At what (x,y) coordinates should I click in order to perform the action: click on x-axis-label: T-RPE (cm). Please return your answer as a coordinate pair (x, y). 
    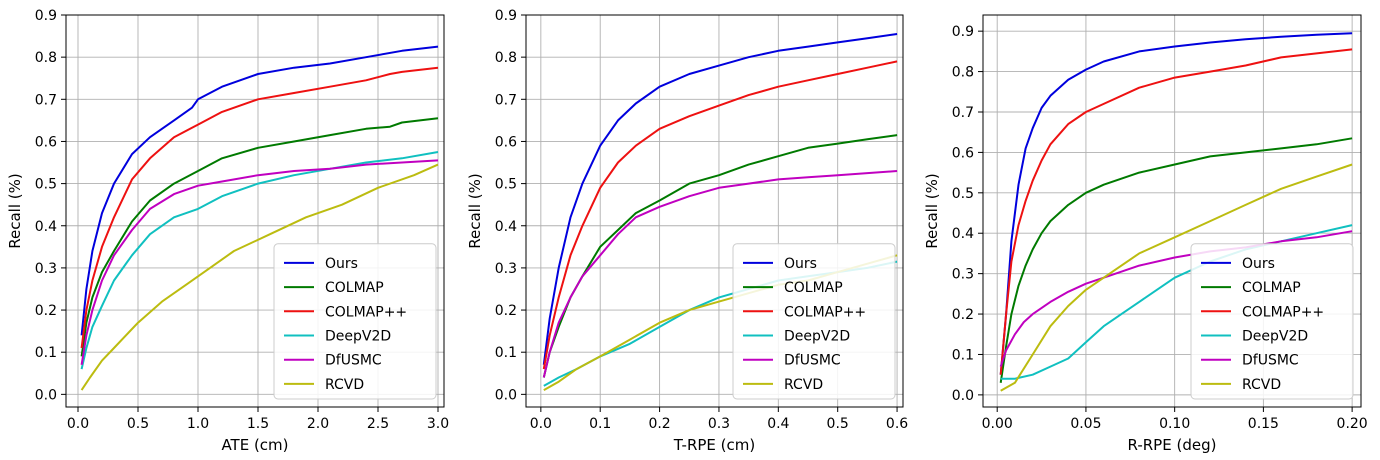
    Looking at the image, I should click on (714, 445).